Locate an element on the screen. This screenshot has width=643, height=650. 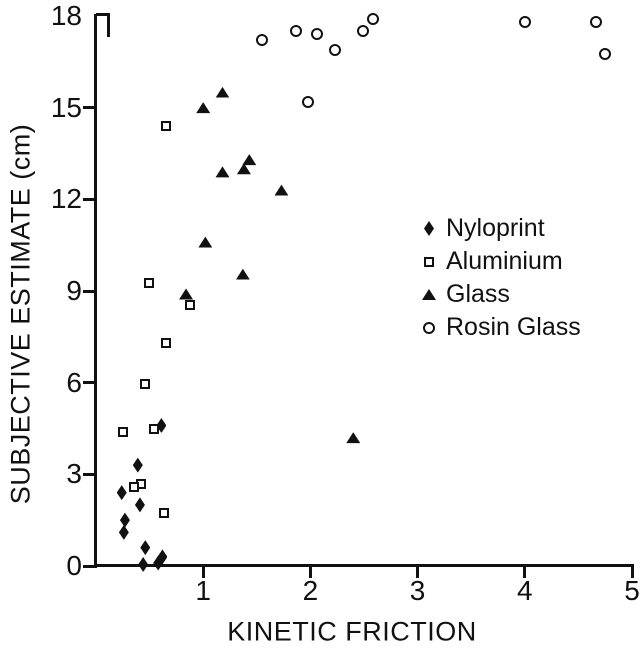
y-tick-label: 3 is located at coordinates (74, 474).